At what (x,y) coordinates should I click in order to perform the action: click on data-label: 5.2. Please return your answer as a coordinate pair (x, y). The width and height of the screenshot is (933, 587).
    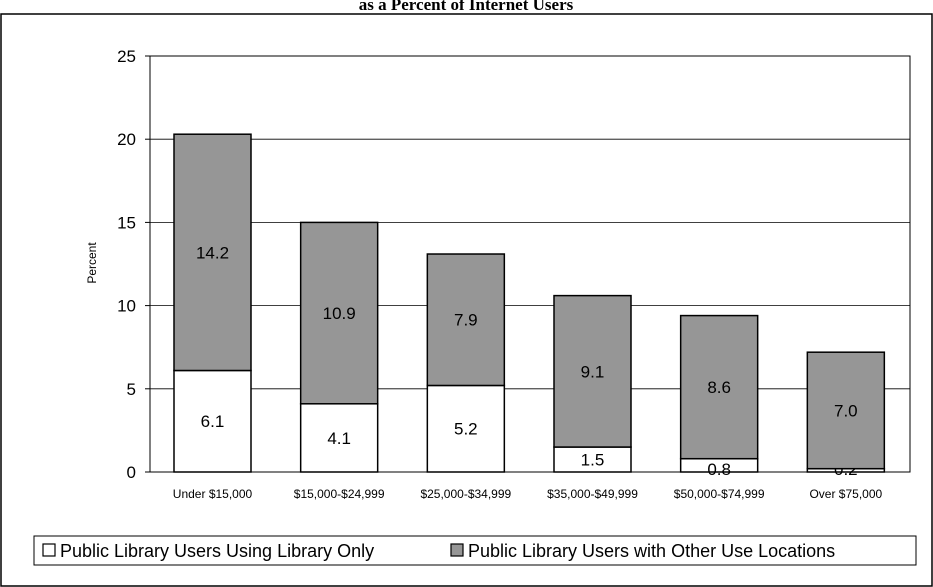
    Looking at the image, I should click on (466, 429).